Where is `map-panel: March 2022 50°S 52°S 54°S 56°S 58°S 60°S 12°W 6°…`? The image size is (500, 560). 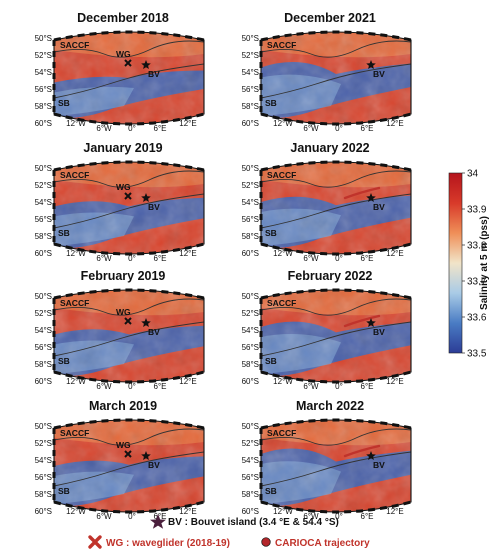
map-panel: March 2022 50°S 52°S 54°S 56°S 58°S 60°S 12°W 6°… is located at coordinates (327, 460).